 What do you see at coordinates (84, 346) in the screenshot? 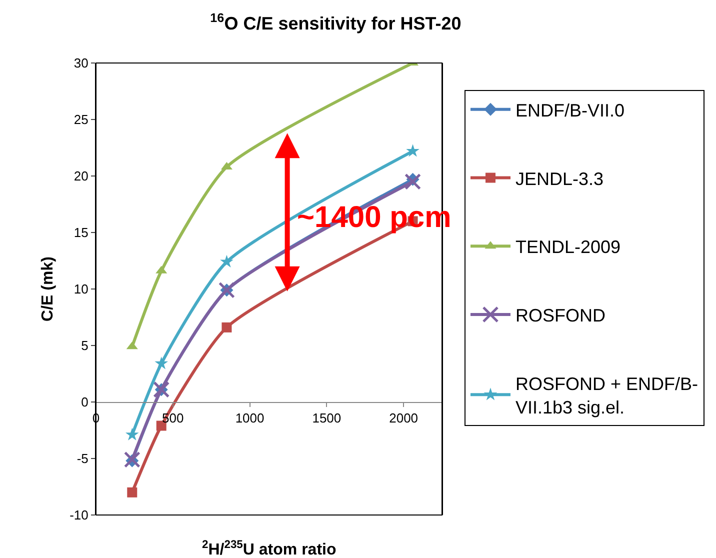
I see `y-tick-label: 5` at bounding box center [84, 346].